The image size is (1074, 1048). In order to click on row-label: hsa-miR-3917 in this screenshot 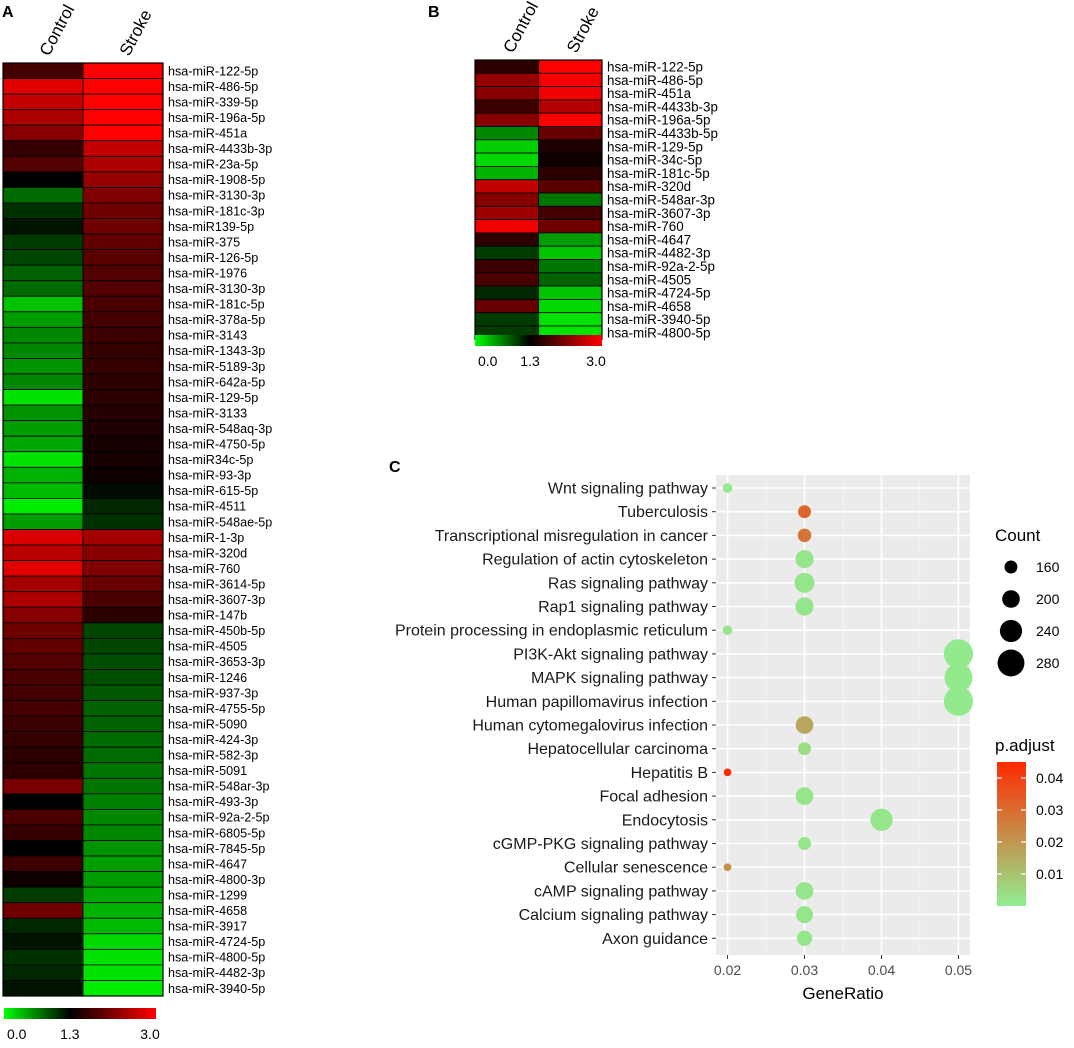, I will do `click(207, 927)`.